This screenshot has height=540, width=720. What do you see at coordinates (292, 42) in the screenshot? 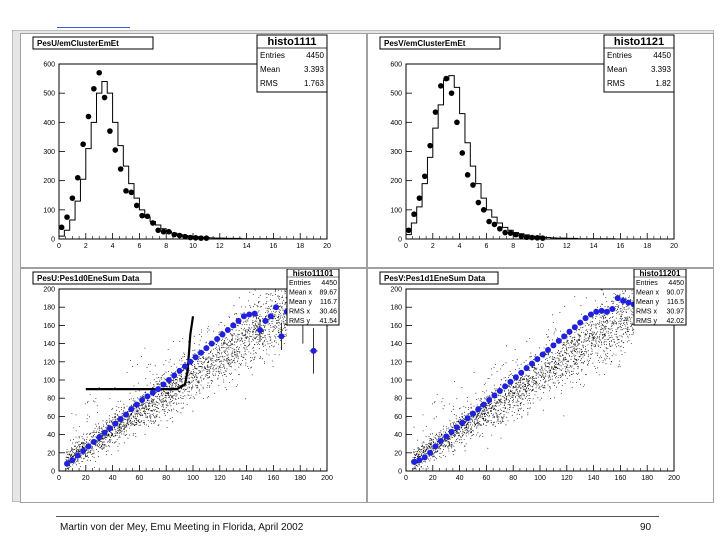
I see `stats-name: histo1111` at bounding box center [292, 42].